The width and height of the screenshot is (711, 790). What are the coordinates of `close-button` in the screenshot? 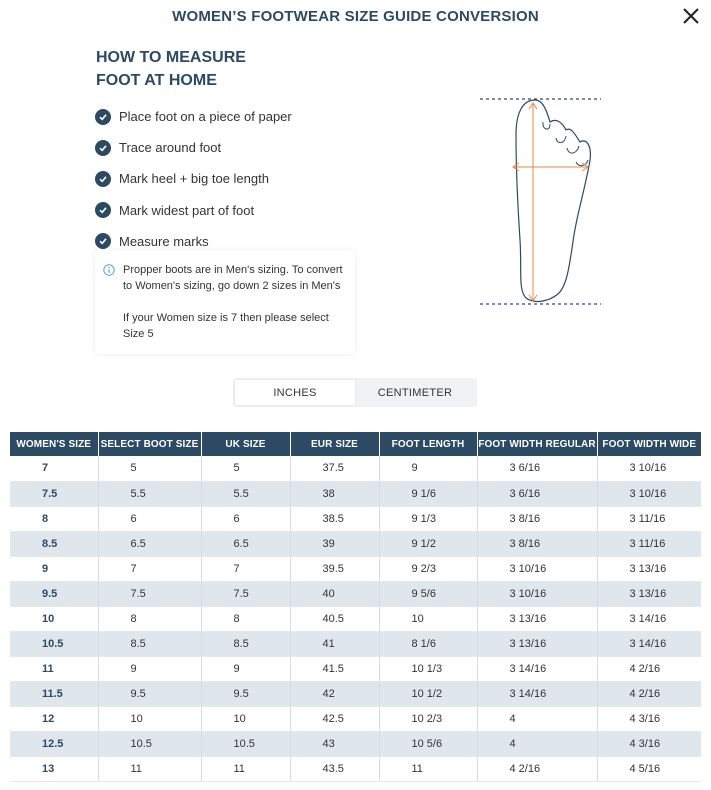 It's located at (691, 16).